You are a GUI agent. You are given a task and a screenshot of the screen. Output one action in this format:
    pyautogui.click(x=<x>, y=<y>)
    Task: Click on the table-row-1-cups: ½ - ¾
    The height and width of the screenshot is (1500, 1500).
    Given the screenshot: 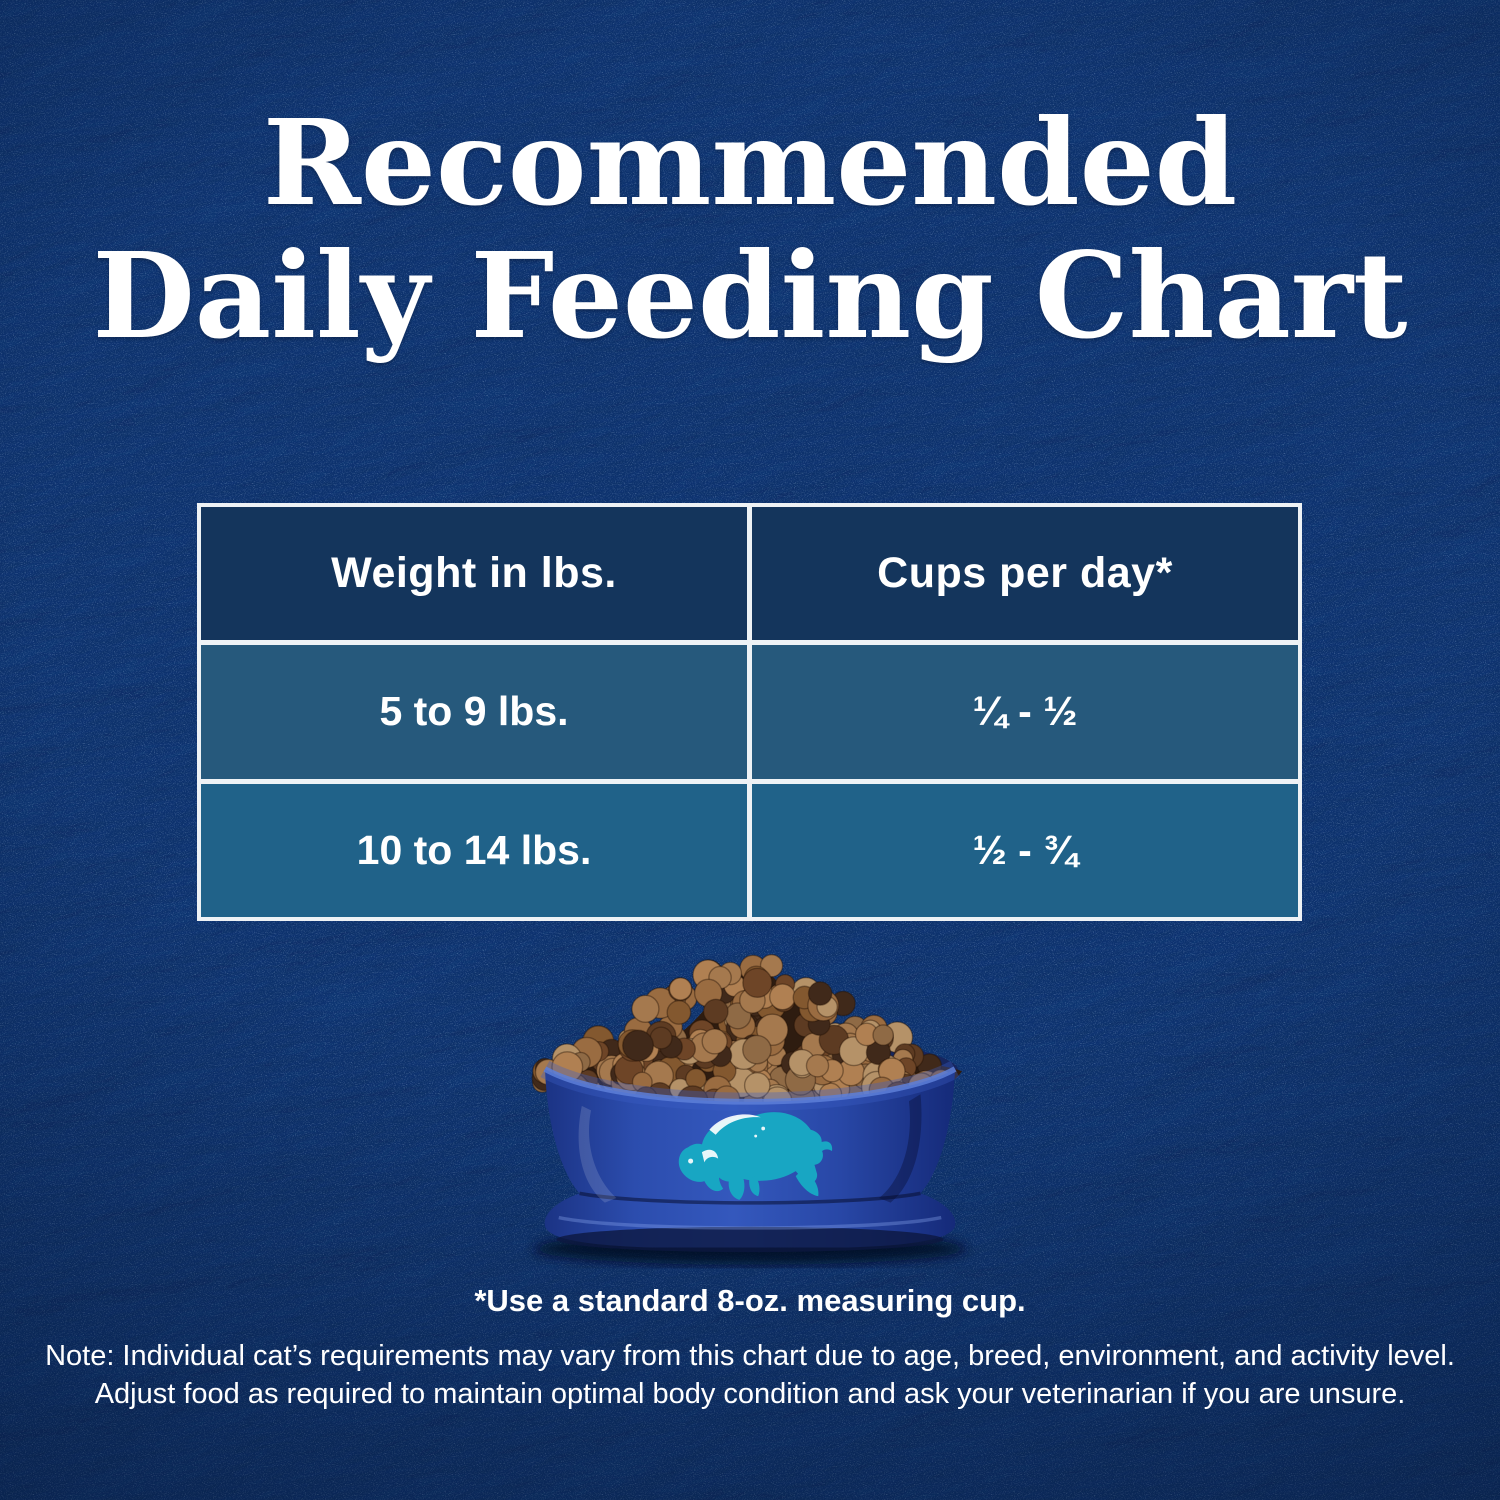 What is the action you would take?
    pyautogui.click(x=1025, y=850)
    